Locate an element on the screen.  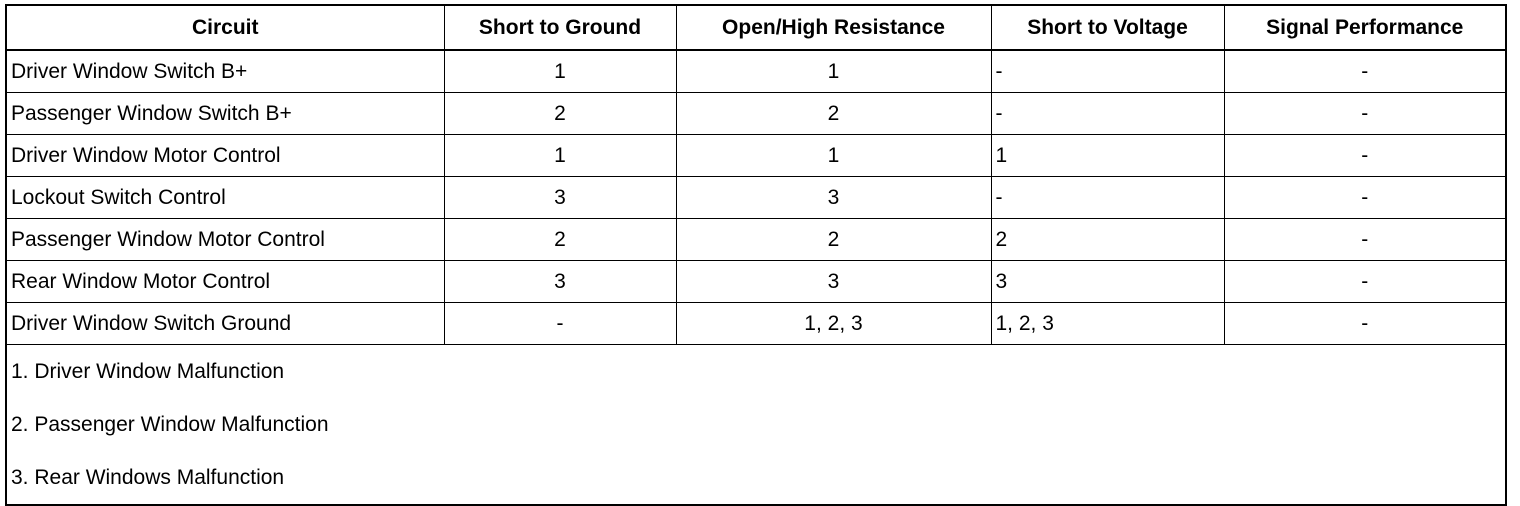
footnote-row: 3. Rear Windows Malfunction is located at coordinates (756, 478).